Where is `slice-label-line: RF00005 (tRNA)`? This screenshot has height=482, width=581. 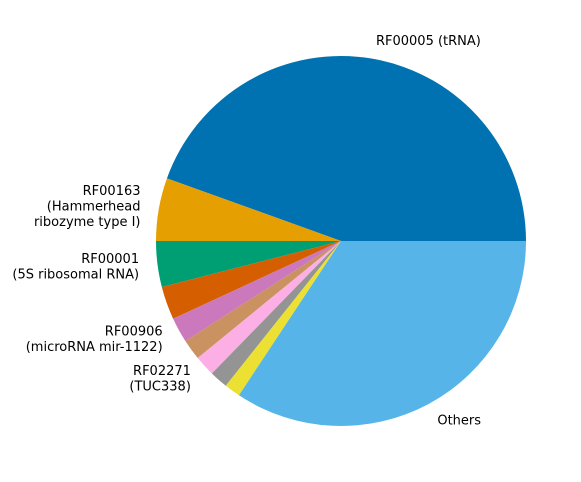
slice-label-line: RF00005 (tRNA) is located at coordinates (428, 41).